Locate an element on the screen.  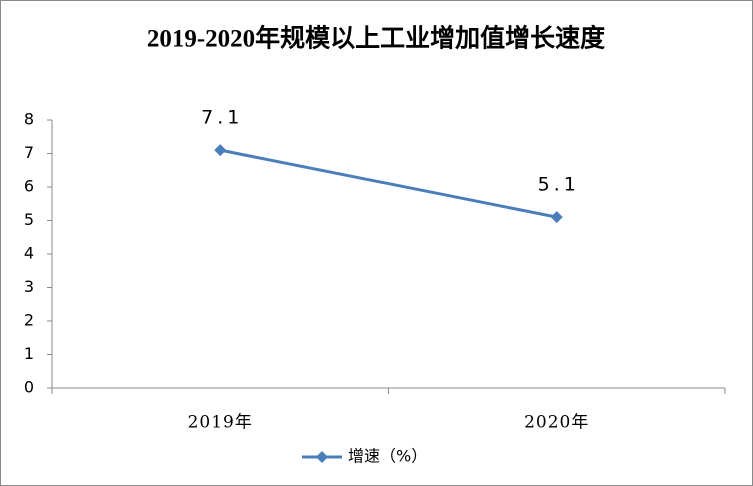
y-tick-label: 0 is located at coordinates (29, 387).